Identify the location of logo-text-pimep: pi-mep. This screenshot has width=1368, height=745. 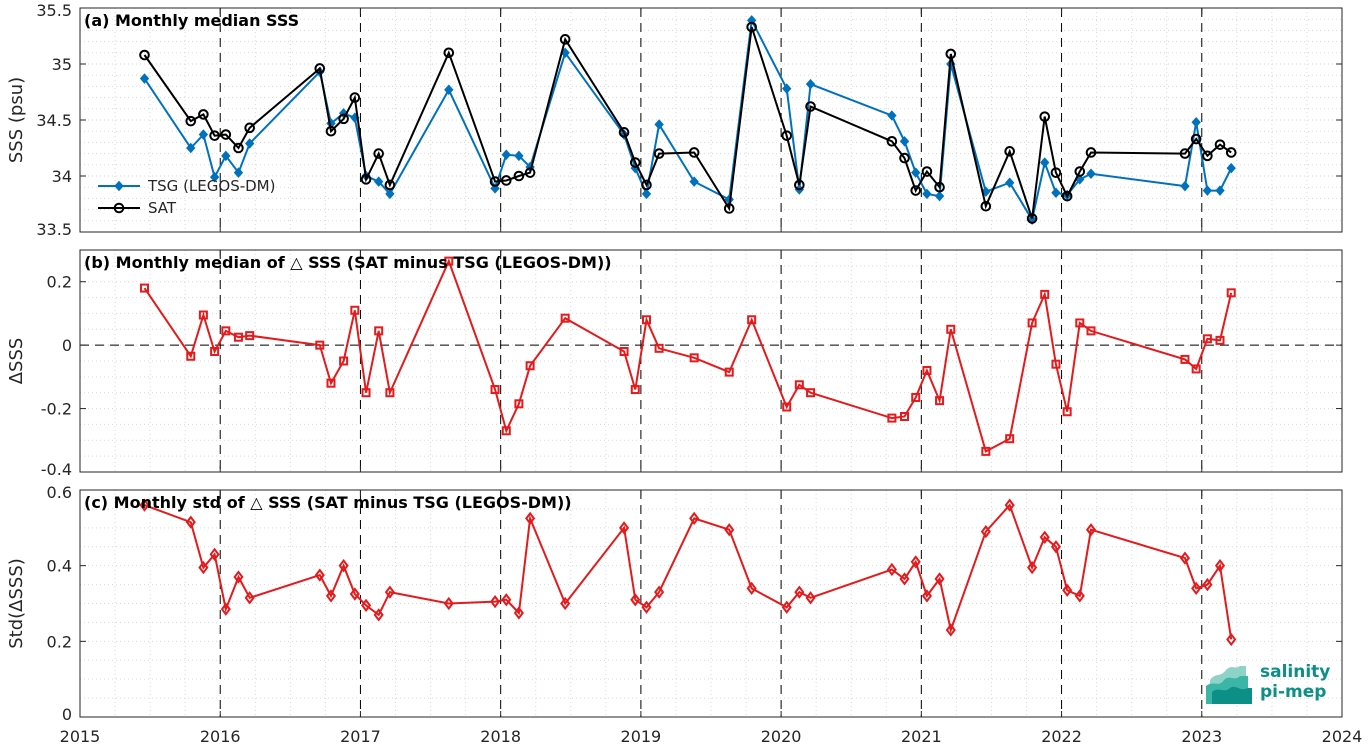
(1293, 692).